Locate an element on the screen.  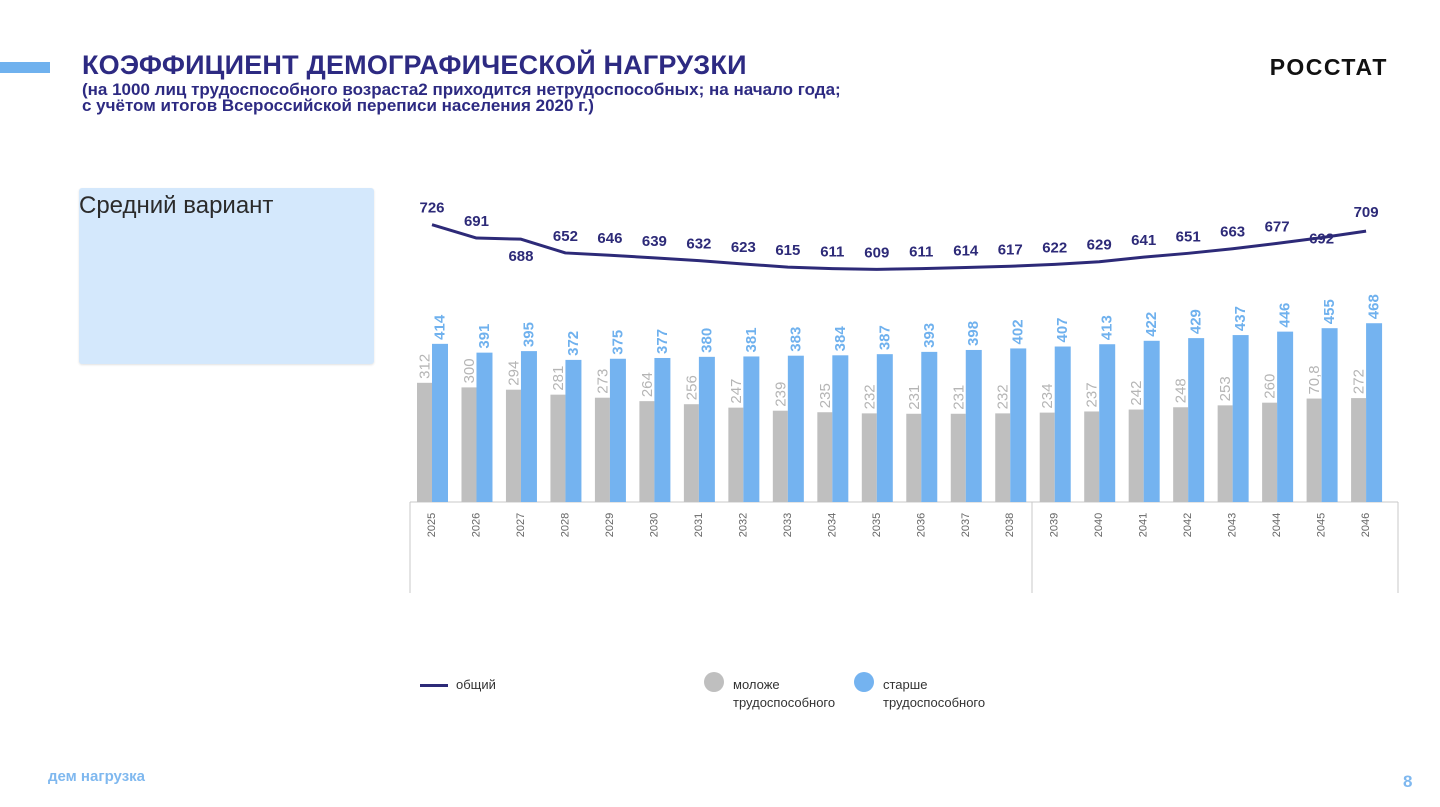
tick-label-2040: 2040 is located at coordinates (1099, 525).